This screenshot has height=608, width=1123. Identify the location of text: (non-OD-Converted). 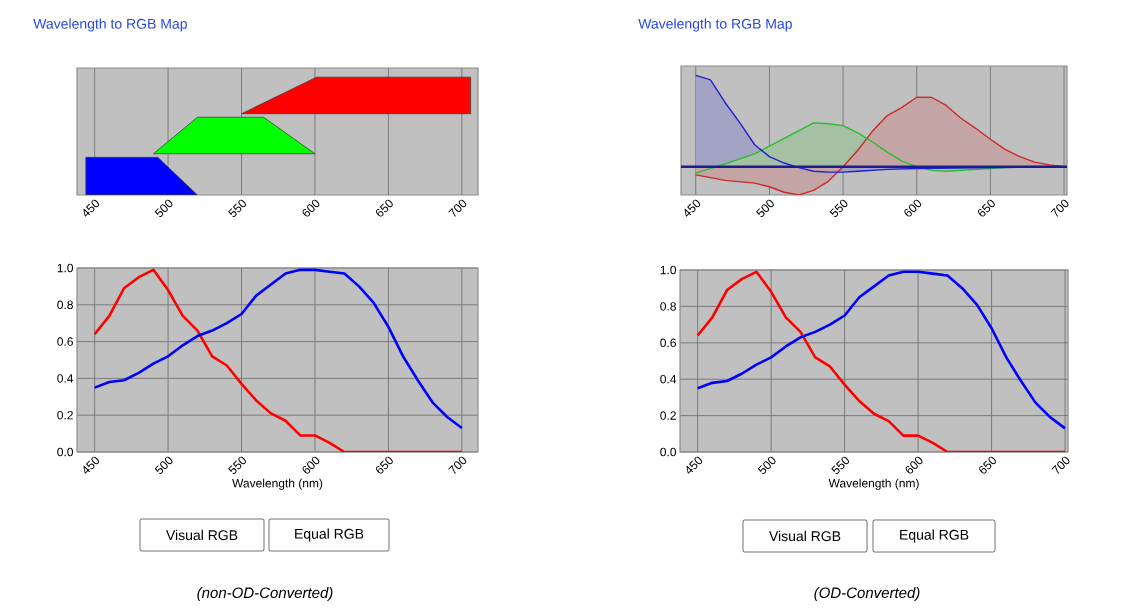
(265, 594).